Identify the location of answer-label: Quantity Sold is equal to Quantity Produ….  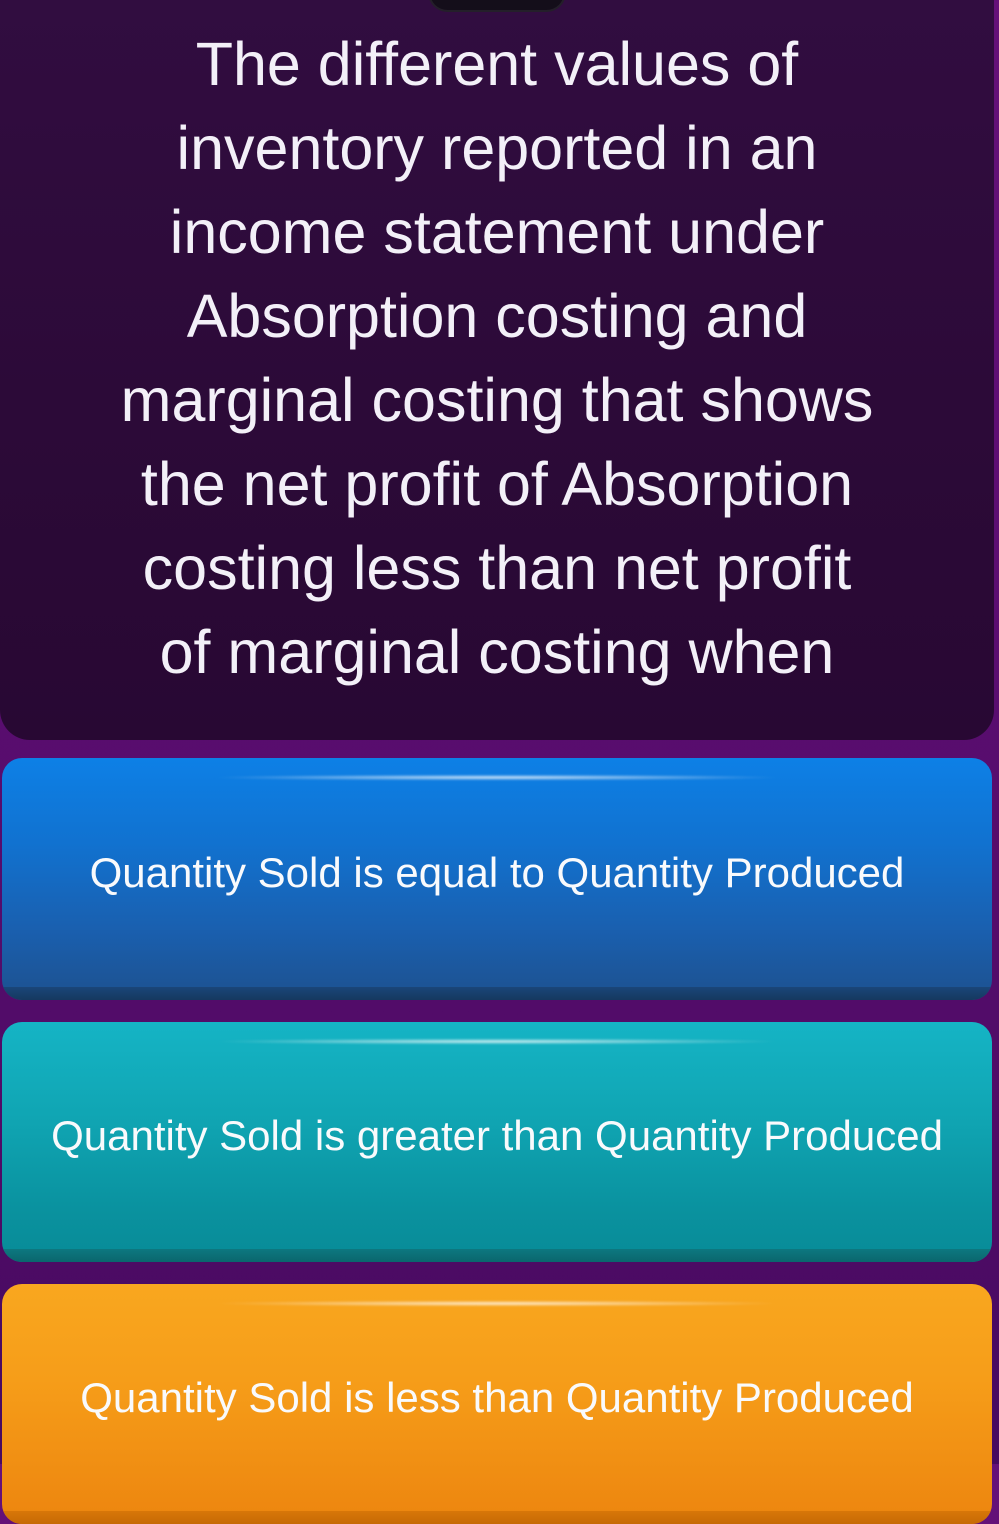
(497, 872).